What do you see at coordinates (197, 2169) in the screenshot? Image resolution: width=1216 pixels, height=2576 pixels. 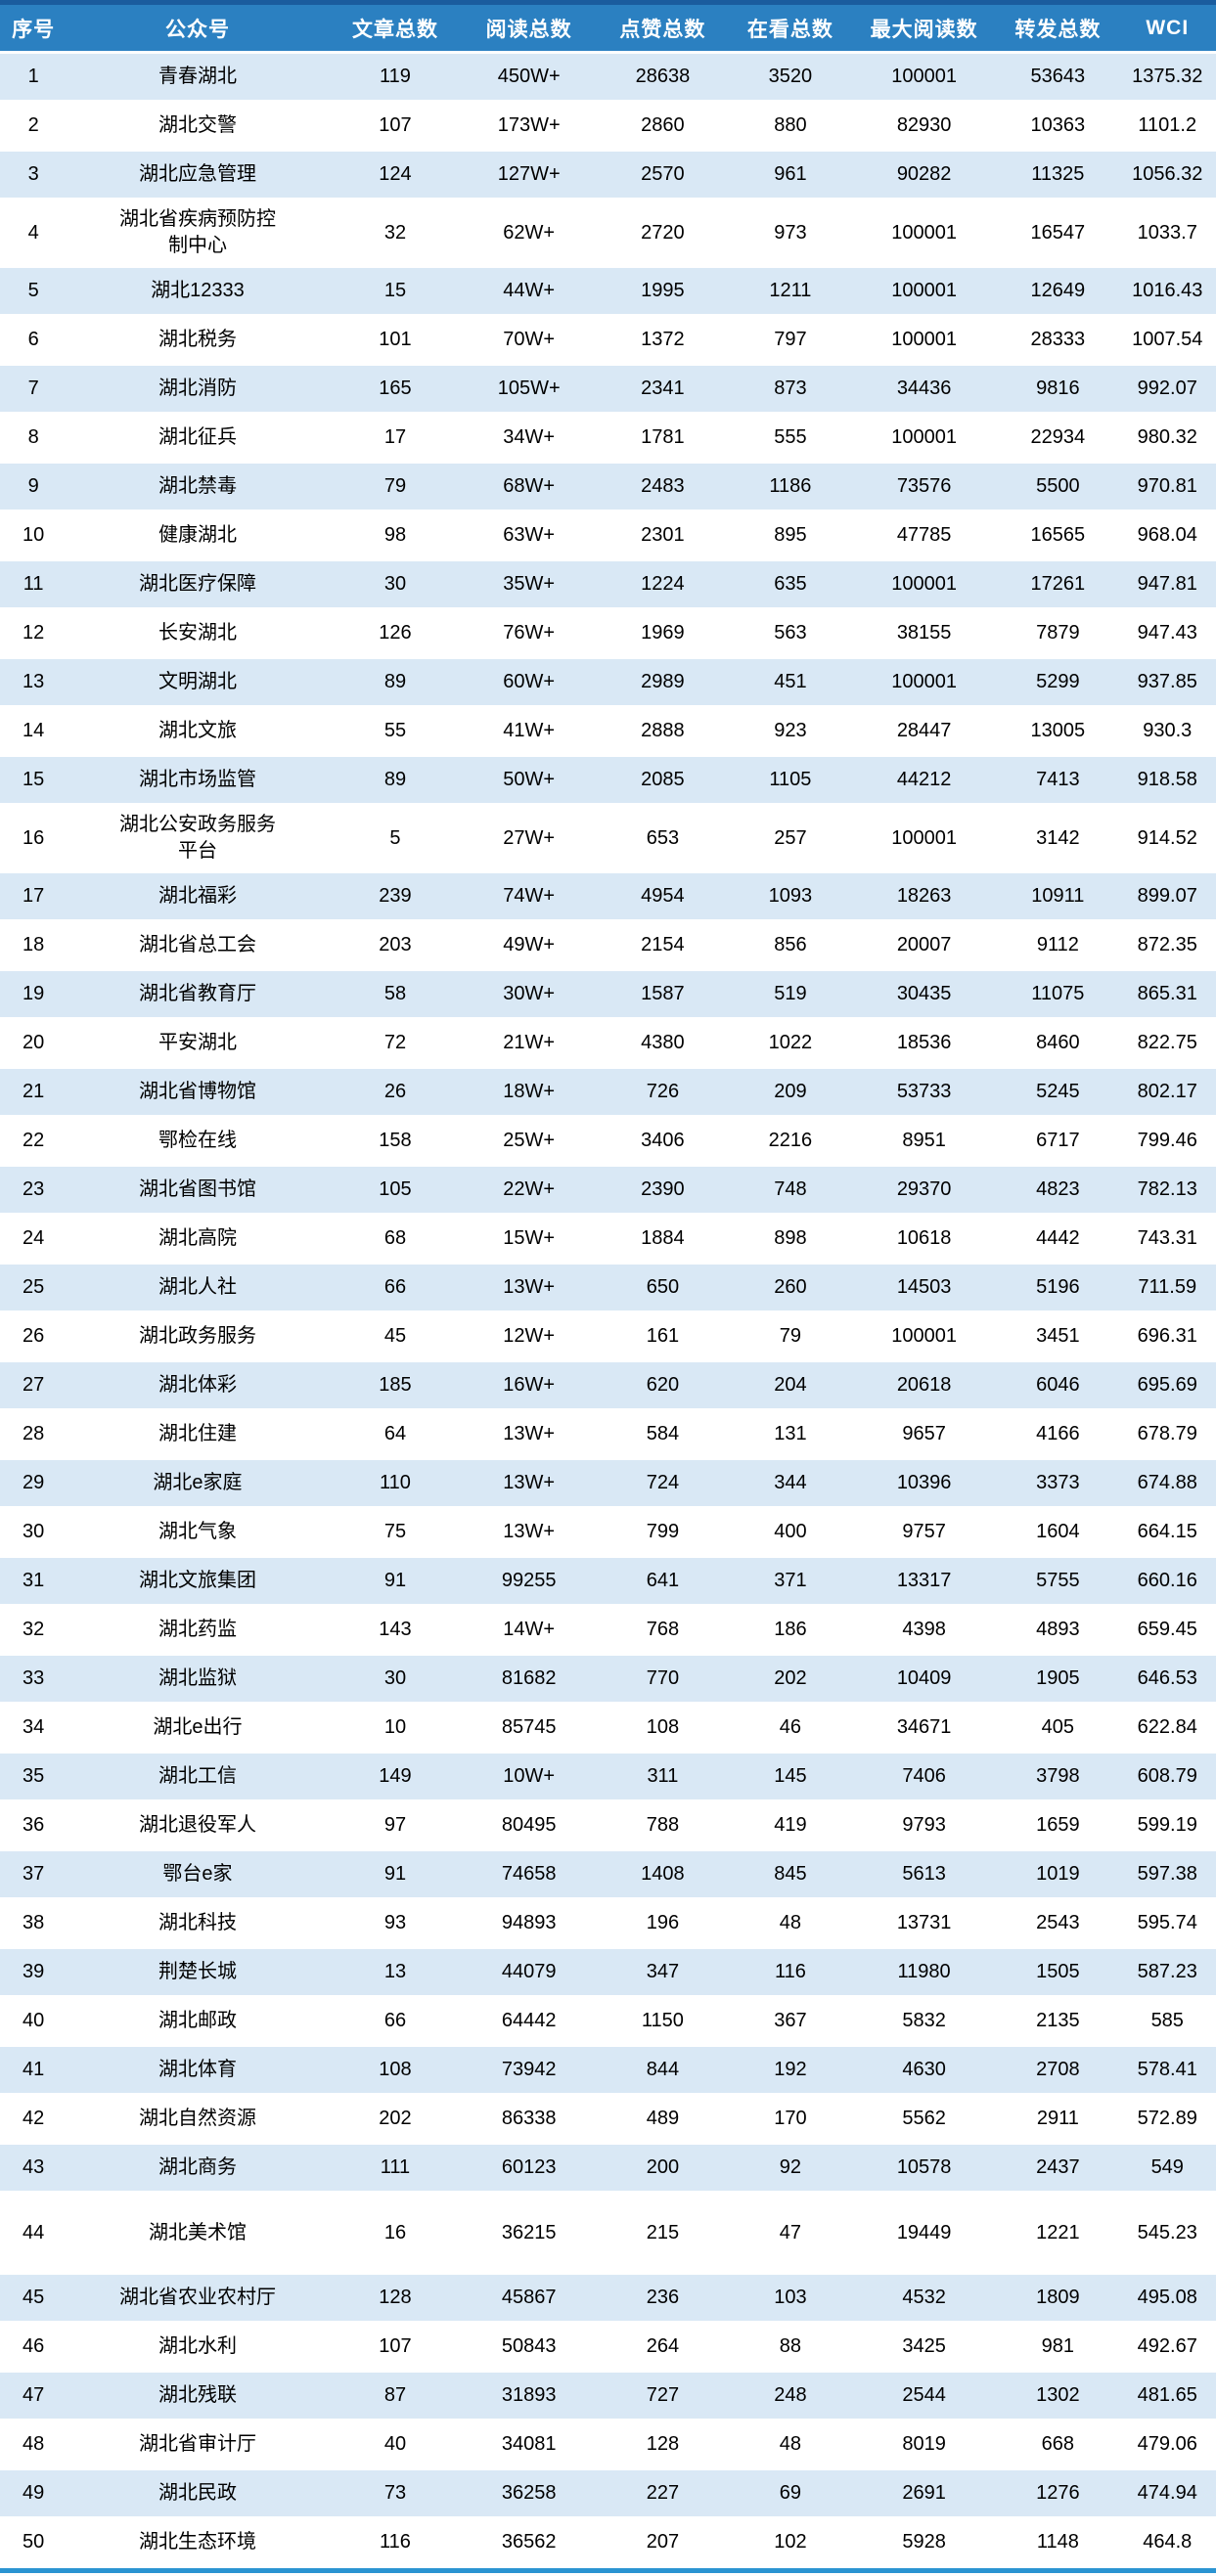 I see `cell-account: 湖北商务` at bounding box center [197, 2169].